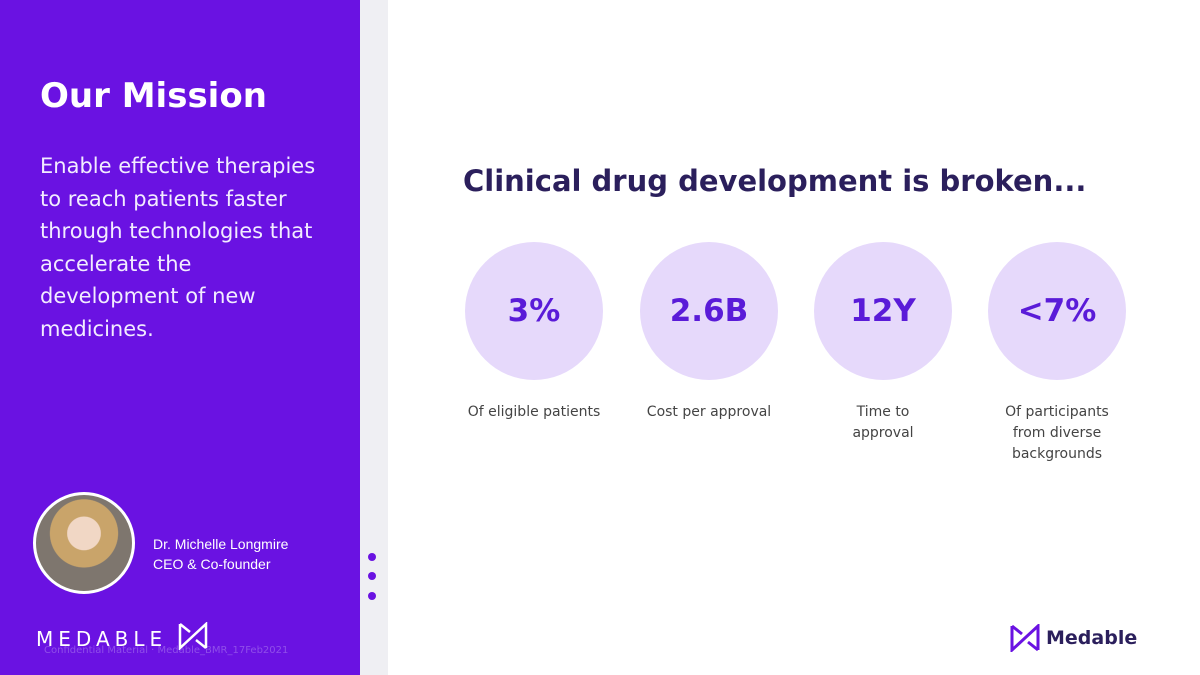 The height and width of the screenshot is (675, 1200). I want to click on brand-icon, so click(193, 636).